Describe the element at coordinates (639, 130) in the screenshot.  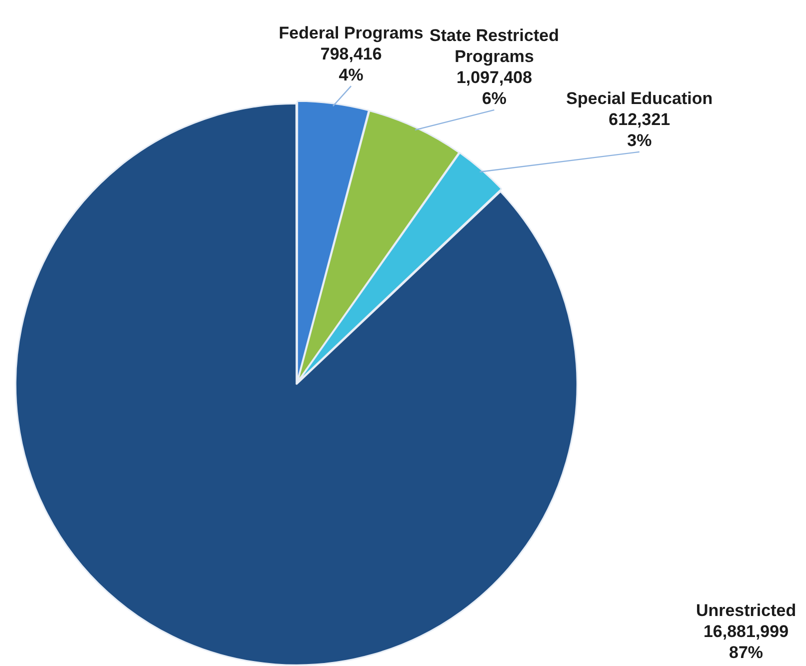
I see `data-label: 612,321 3%` at that location.